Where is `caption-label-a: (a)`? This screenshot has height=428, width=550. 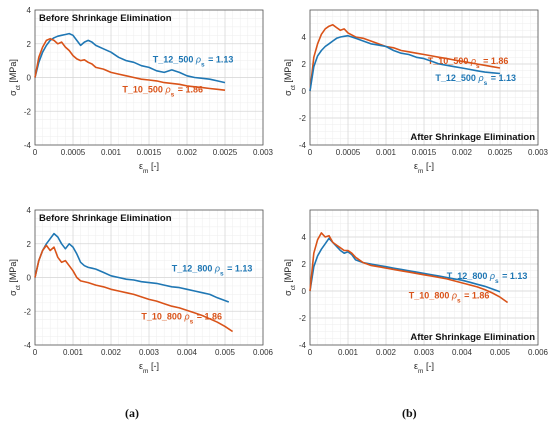 caption-label-a: (a) is located at coordinates (132, 413).